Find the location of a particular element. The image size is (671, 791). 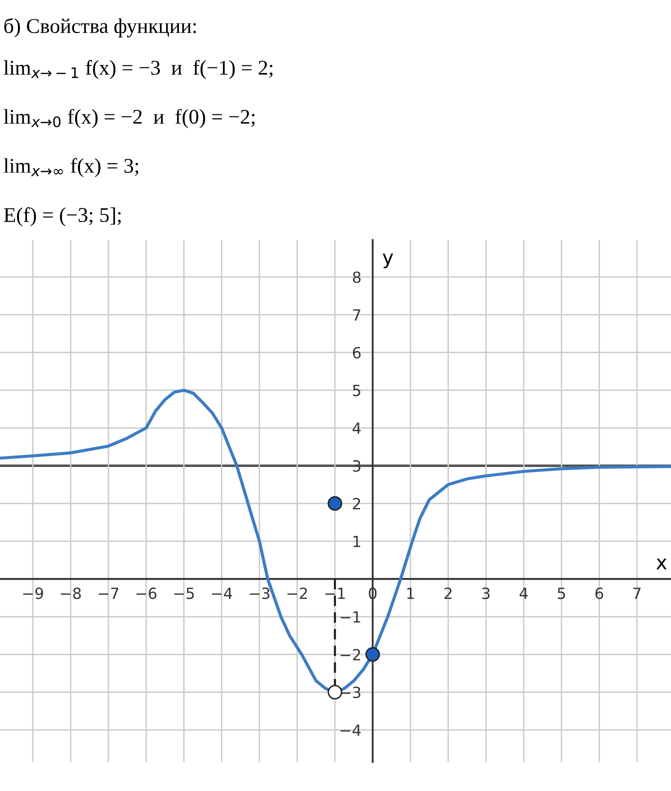

y-tick-label: 1 is located at coordinates (357, 541).